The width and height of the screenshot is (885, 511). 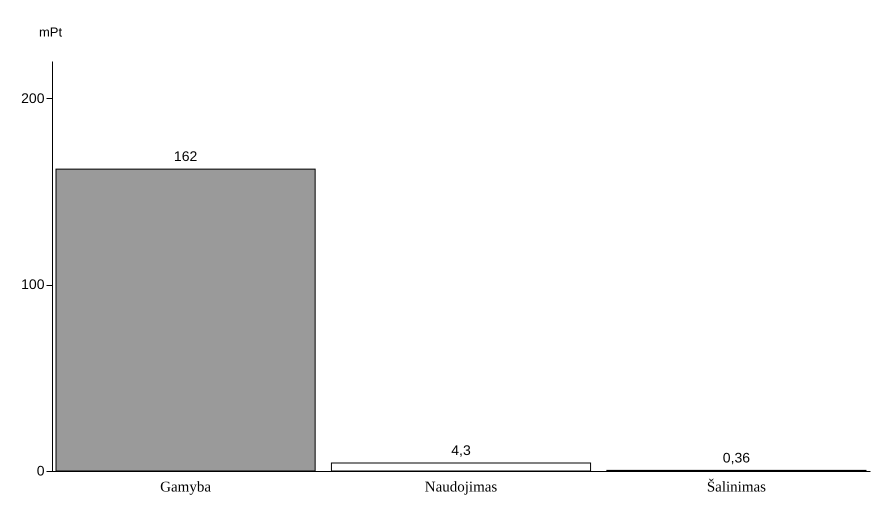 I want to click on y-tick-label: 200, so click(x=33, y=98).